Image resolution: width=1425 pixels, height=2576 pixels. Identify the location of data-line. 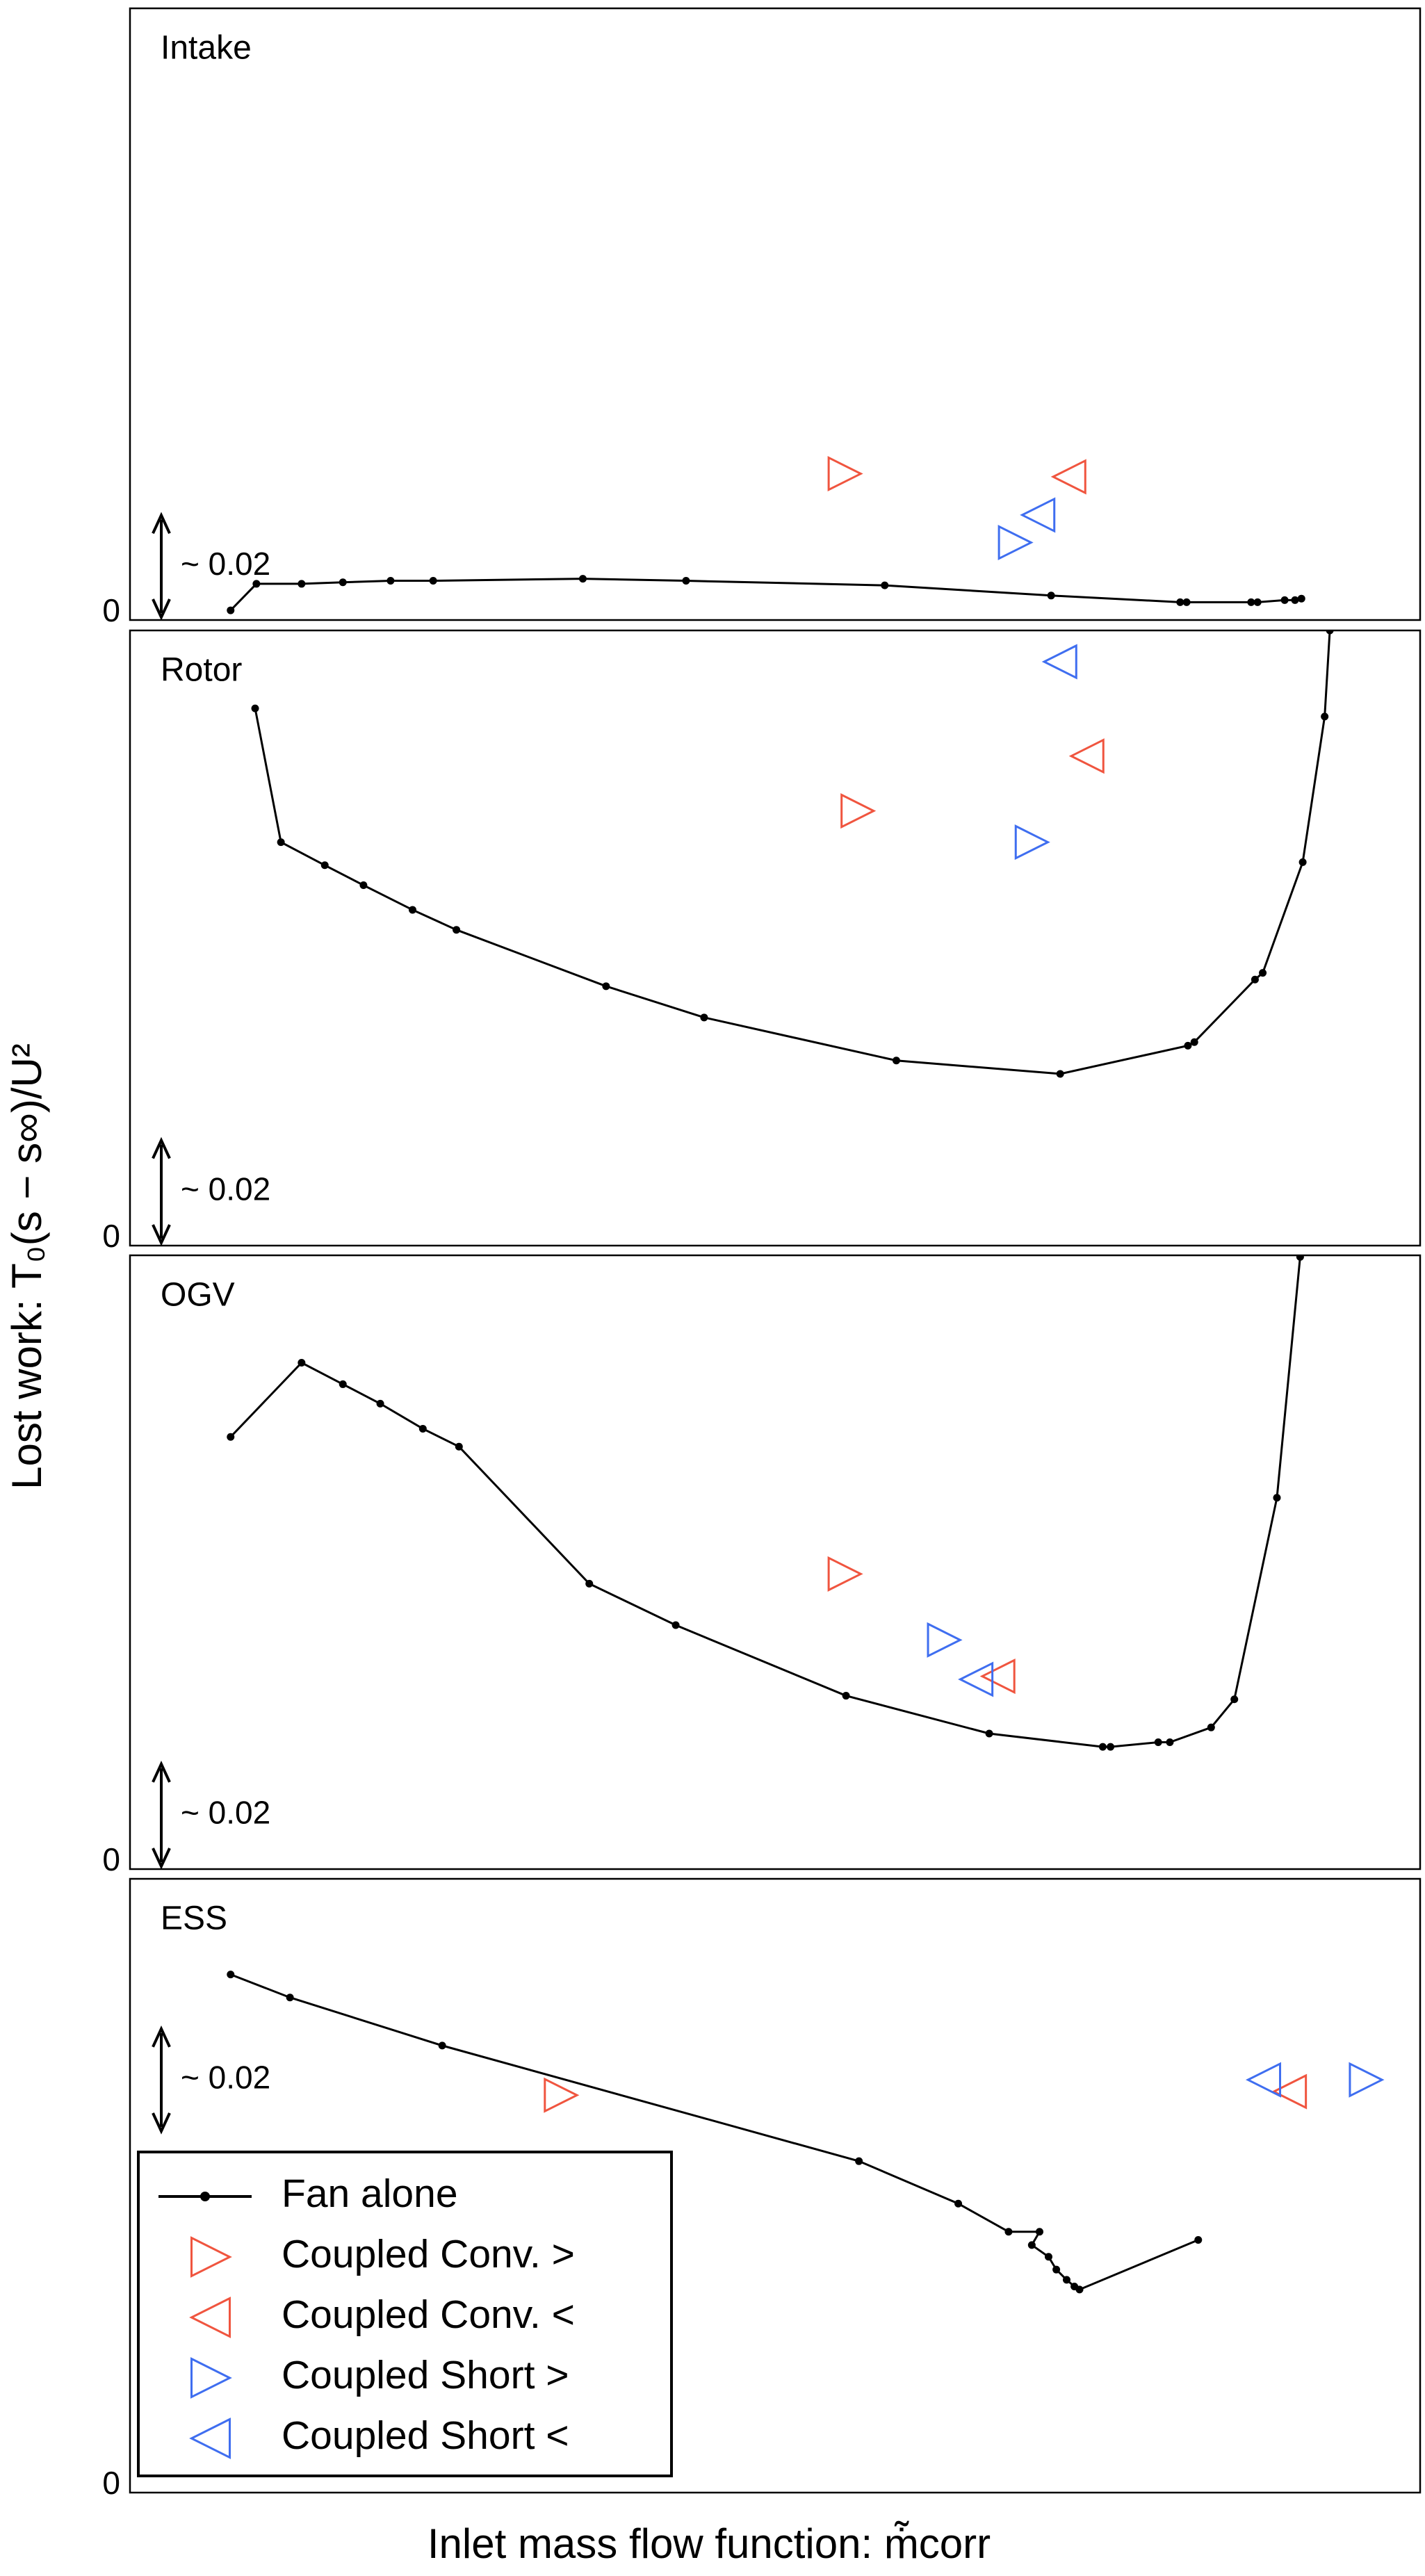
(765, 1502).